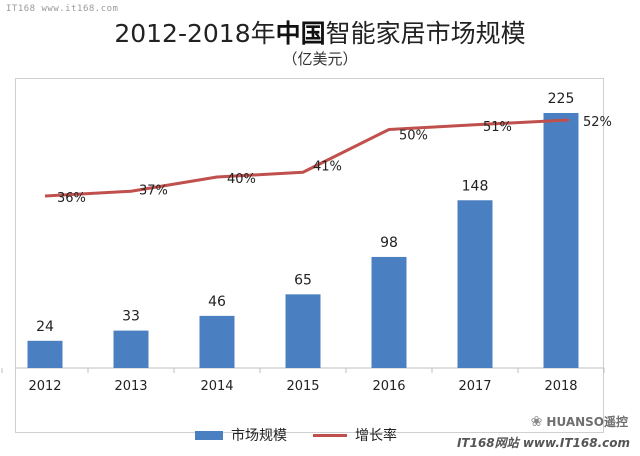 The height and width of the screenshot is (456, 640). I want to click on title-suffix: 智能家居市场规模, so click(425, 33).